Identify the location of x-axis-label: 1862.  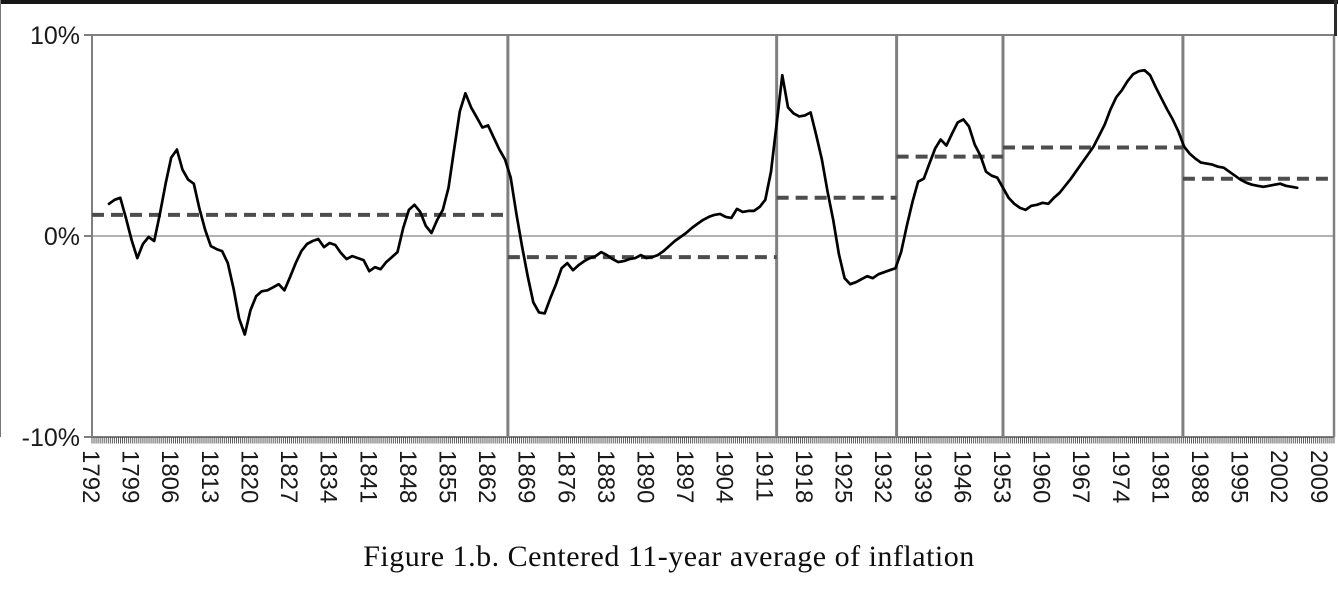
(486, 476).